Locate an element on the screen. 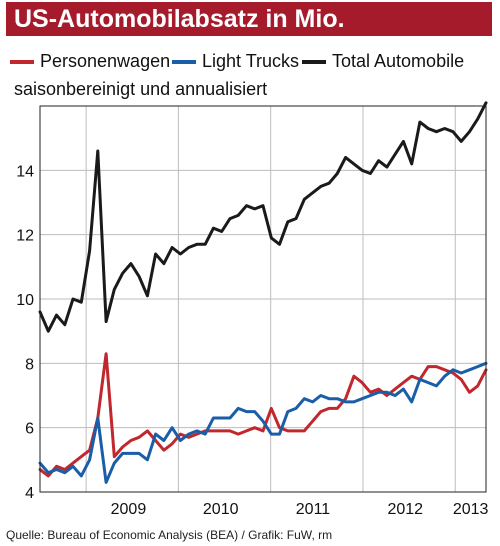  y-tick-label-10: 10 is located at coordinates (25, 300).